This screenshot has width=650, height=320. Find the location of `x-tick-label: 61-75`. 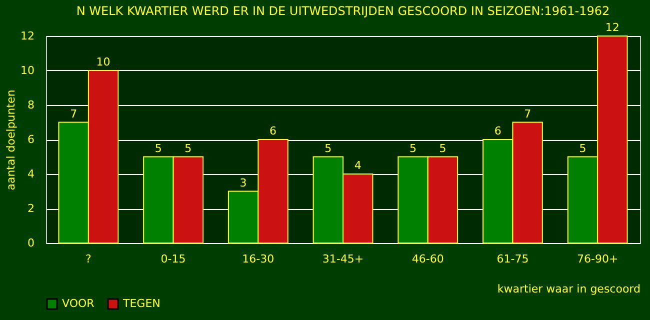

x-tick-label: 61-75 is located at coordinates (512, 259).